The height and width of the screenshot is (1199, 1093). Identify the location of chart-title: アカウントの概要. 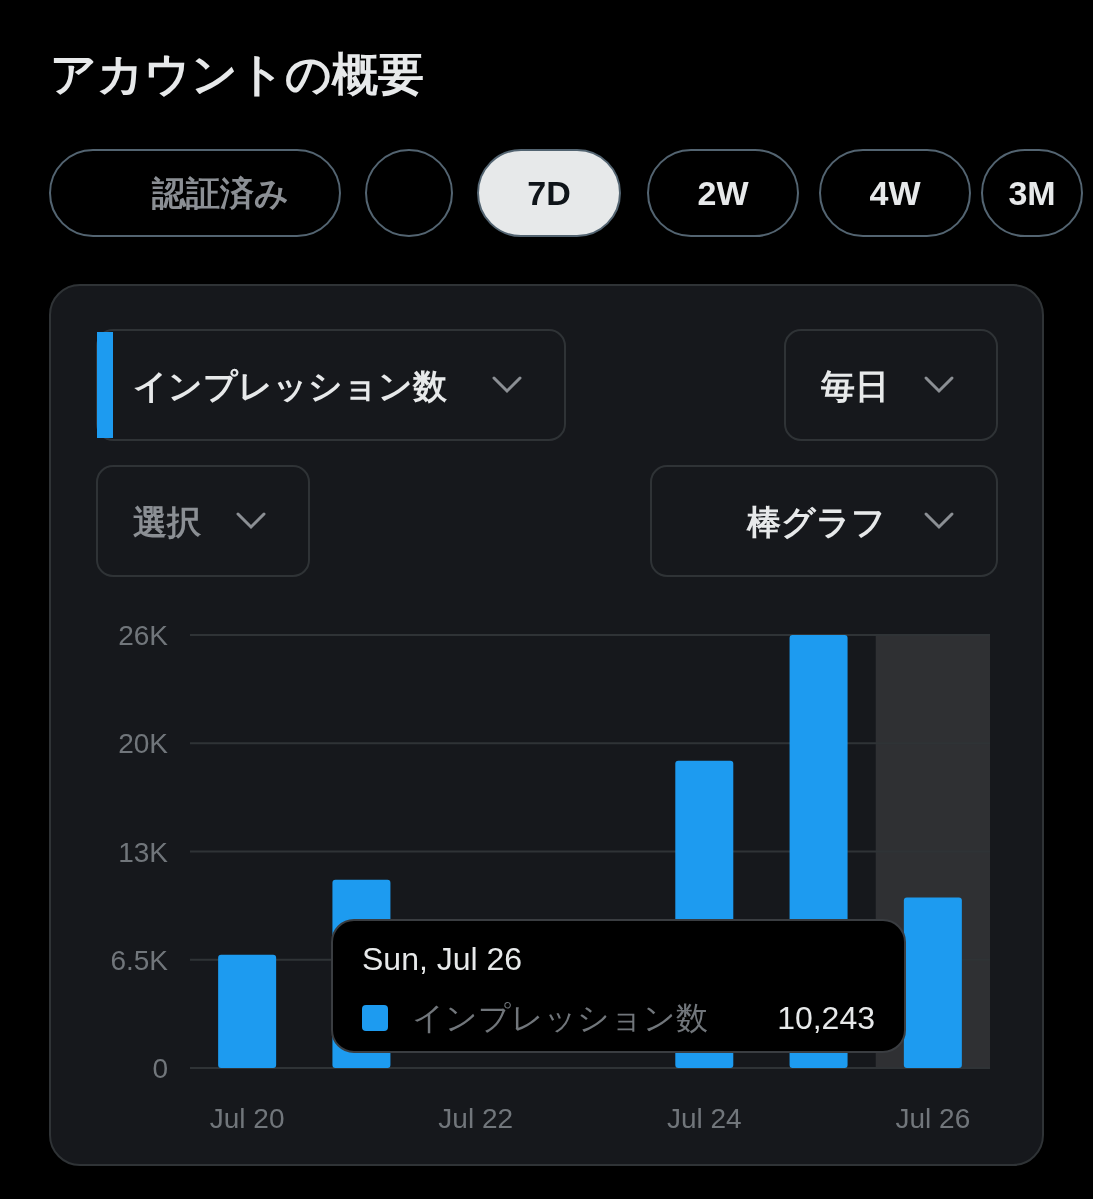
(237, 74).